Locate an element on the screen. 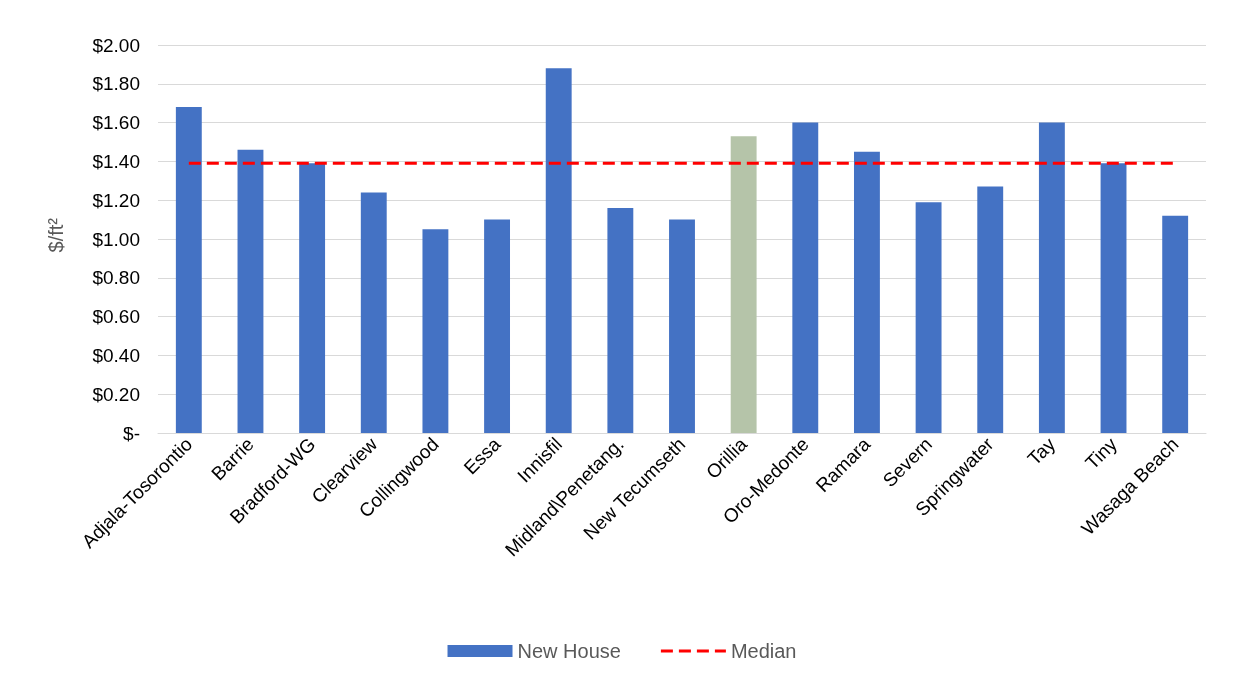  x-tick-label: Tay is located at coordinates (1041, 451).